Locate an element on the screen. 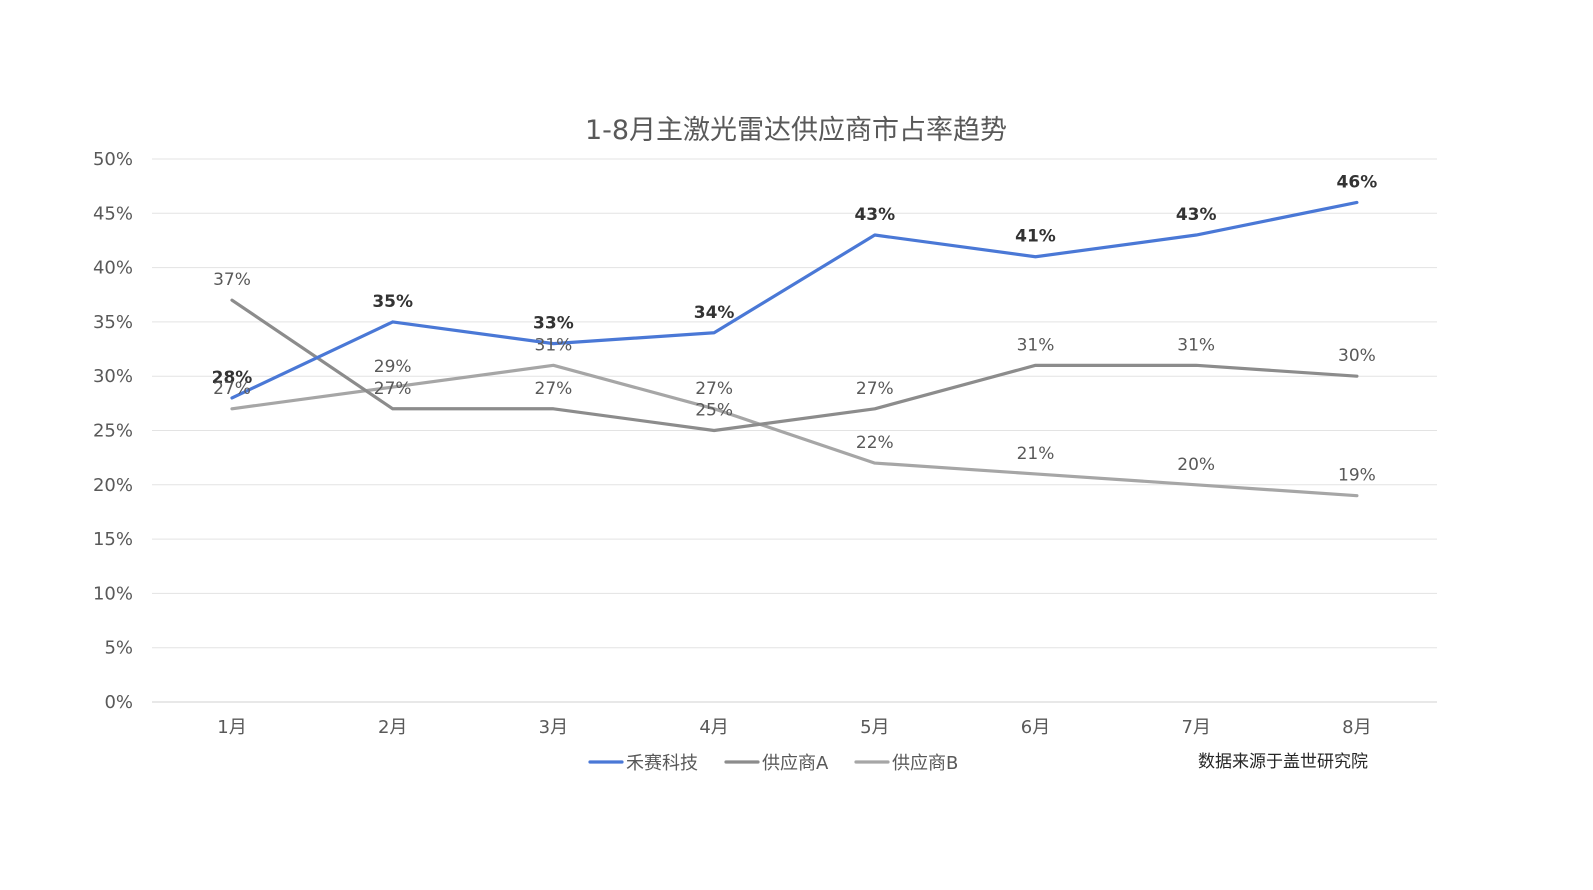 This screenshot has width=1593, height=890. y-axis: 0% 5% 10% 15% 20% 25% 30% 35% 40% 45% 50% is located at coordinates (113, 431).